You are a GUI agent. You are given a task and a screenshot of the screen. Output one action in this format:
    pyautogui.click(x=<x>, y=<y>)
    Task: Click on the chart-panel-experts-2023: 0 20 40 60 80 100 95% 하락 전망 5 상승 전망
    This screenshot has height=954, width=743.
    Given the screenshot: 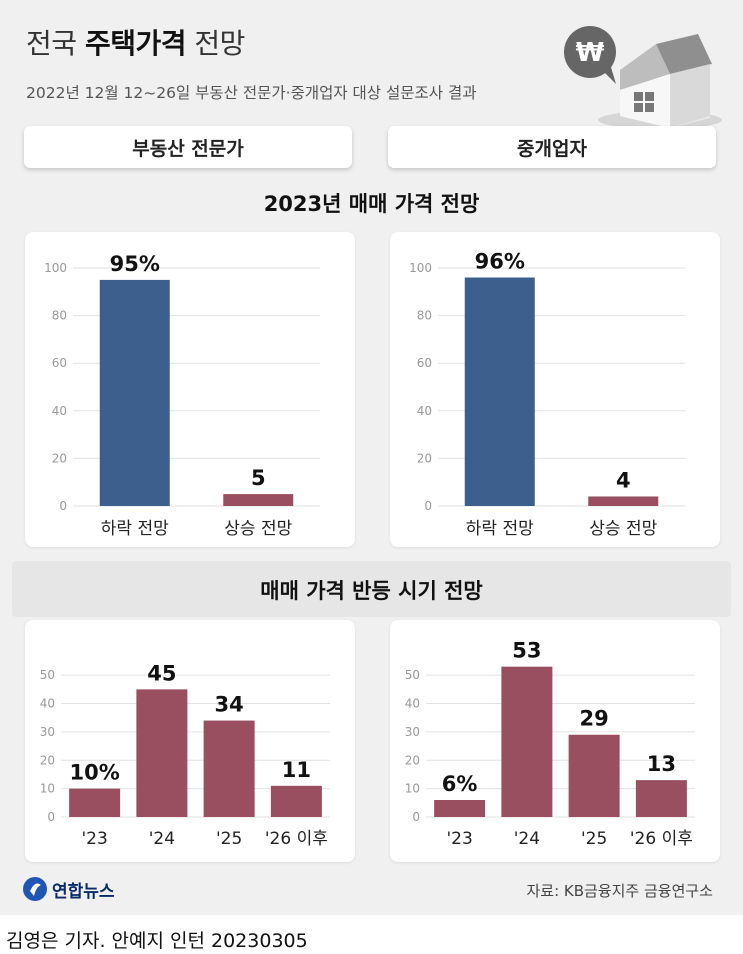 What is the action you would take?
    pyautogui.click(x=190, y=389)
    